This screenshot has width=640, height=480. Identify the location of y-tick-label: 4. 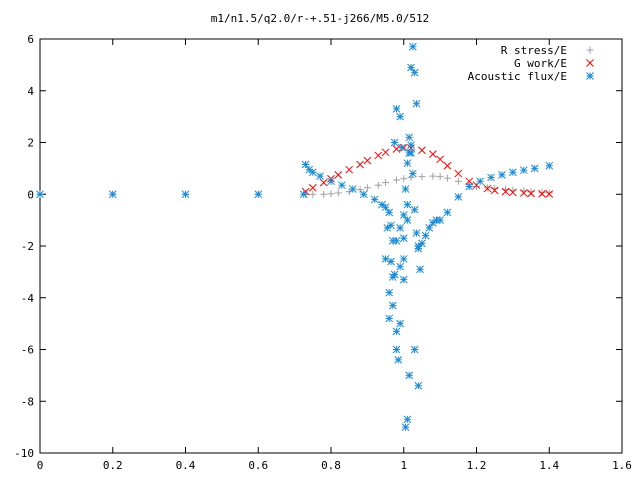
(30, 91).